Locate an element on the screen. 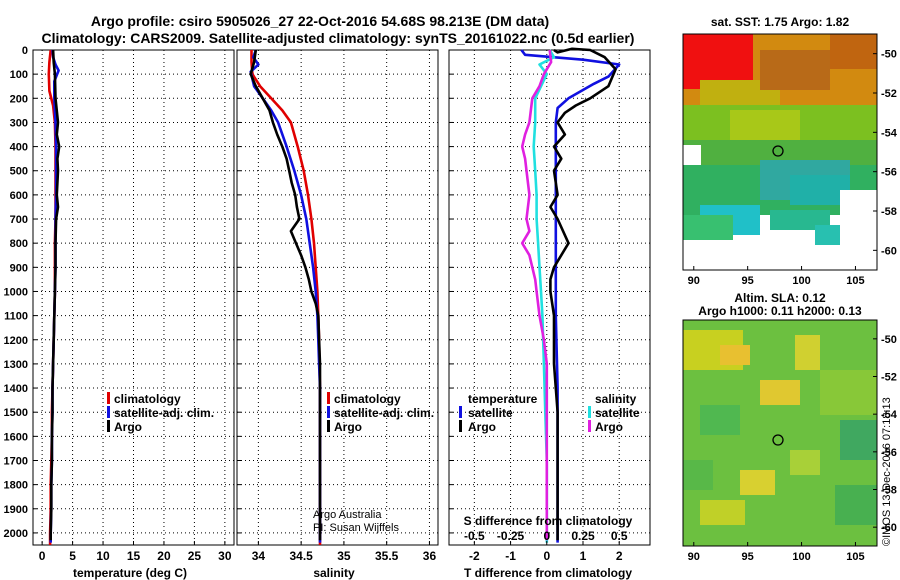  sla-profile-marker is located at coordinates (778, 440).